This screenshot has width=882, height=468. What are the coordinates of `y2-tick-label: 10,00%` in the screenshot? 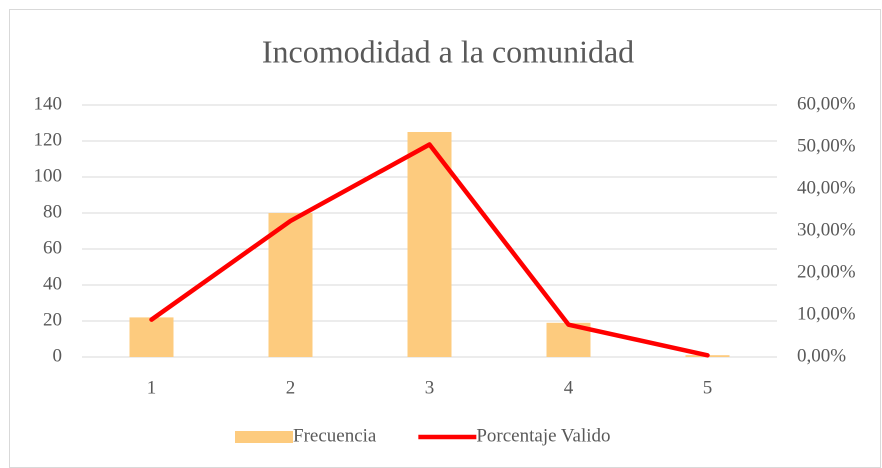 It's located at (826, 313).